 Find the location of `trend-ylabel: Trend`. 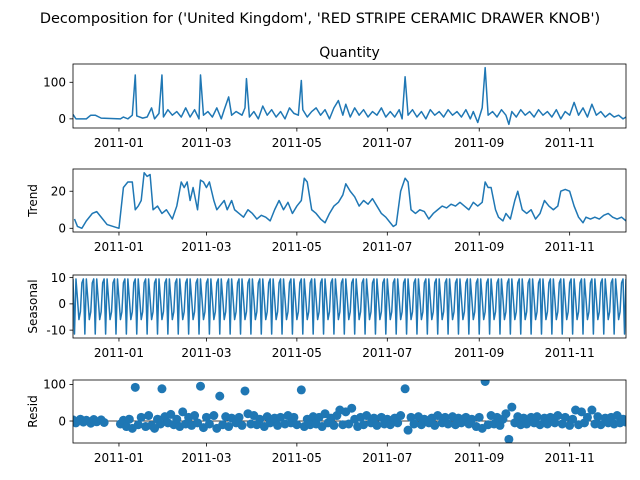

trend-ylabel: Trend is located at coordinates (33, 201).